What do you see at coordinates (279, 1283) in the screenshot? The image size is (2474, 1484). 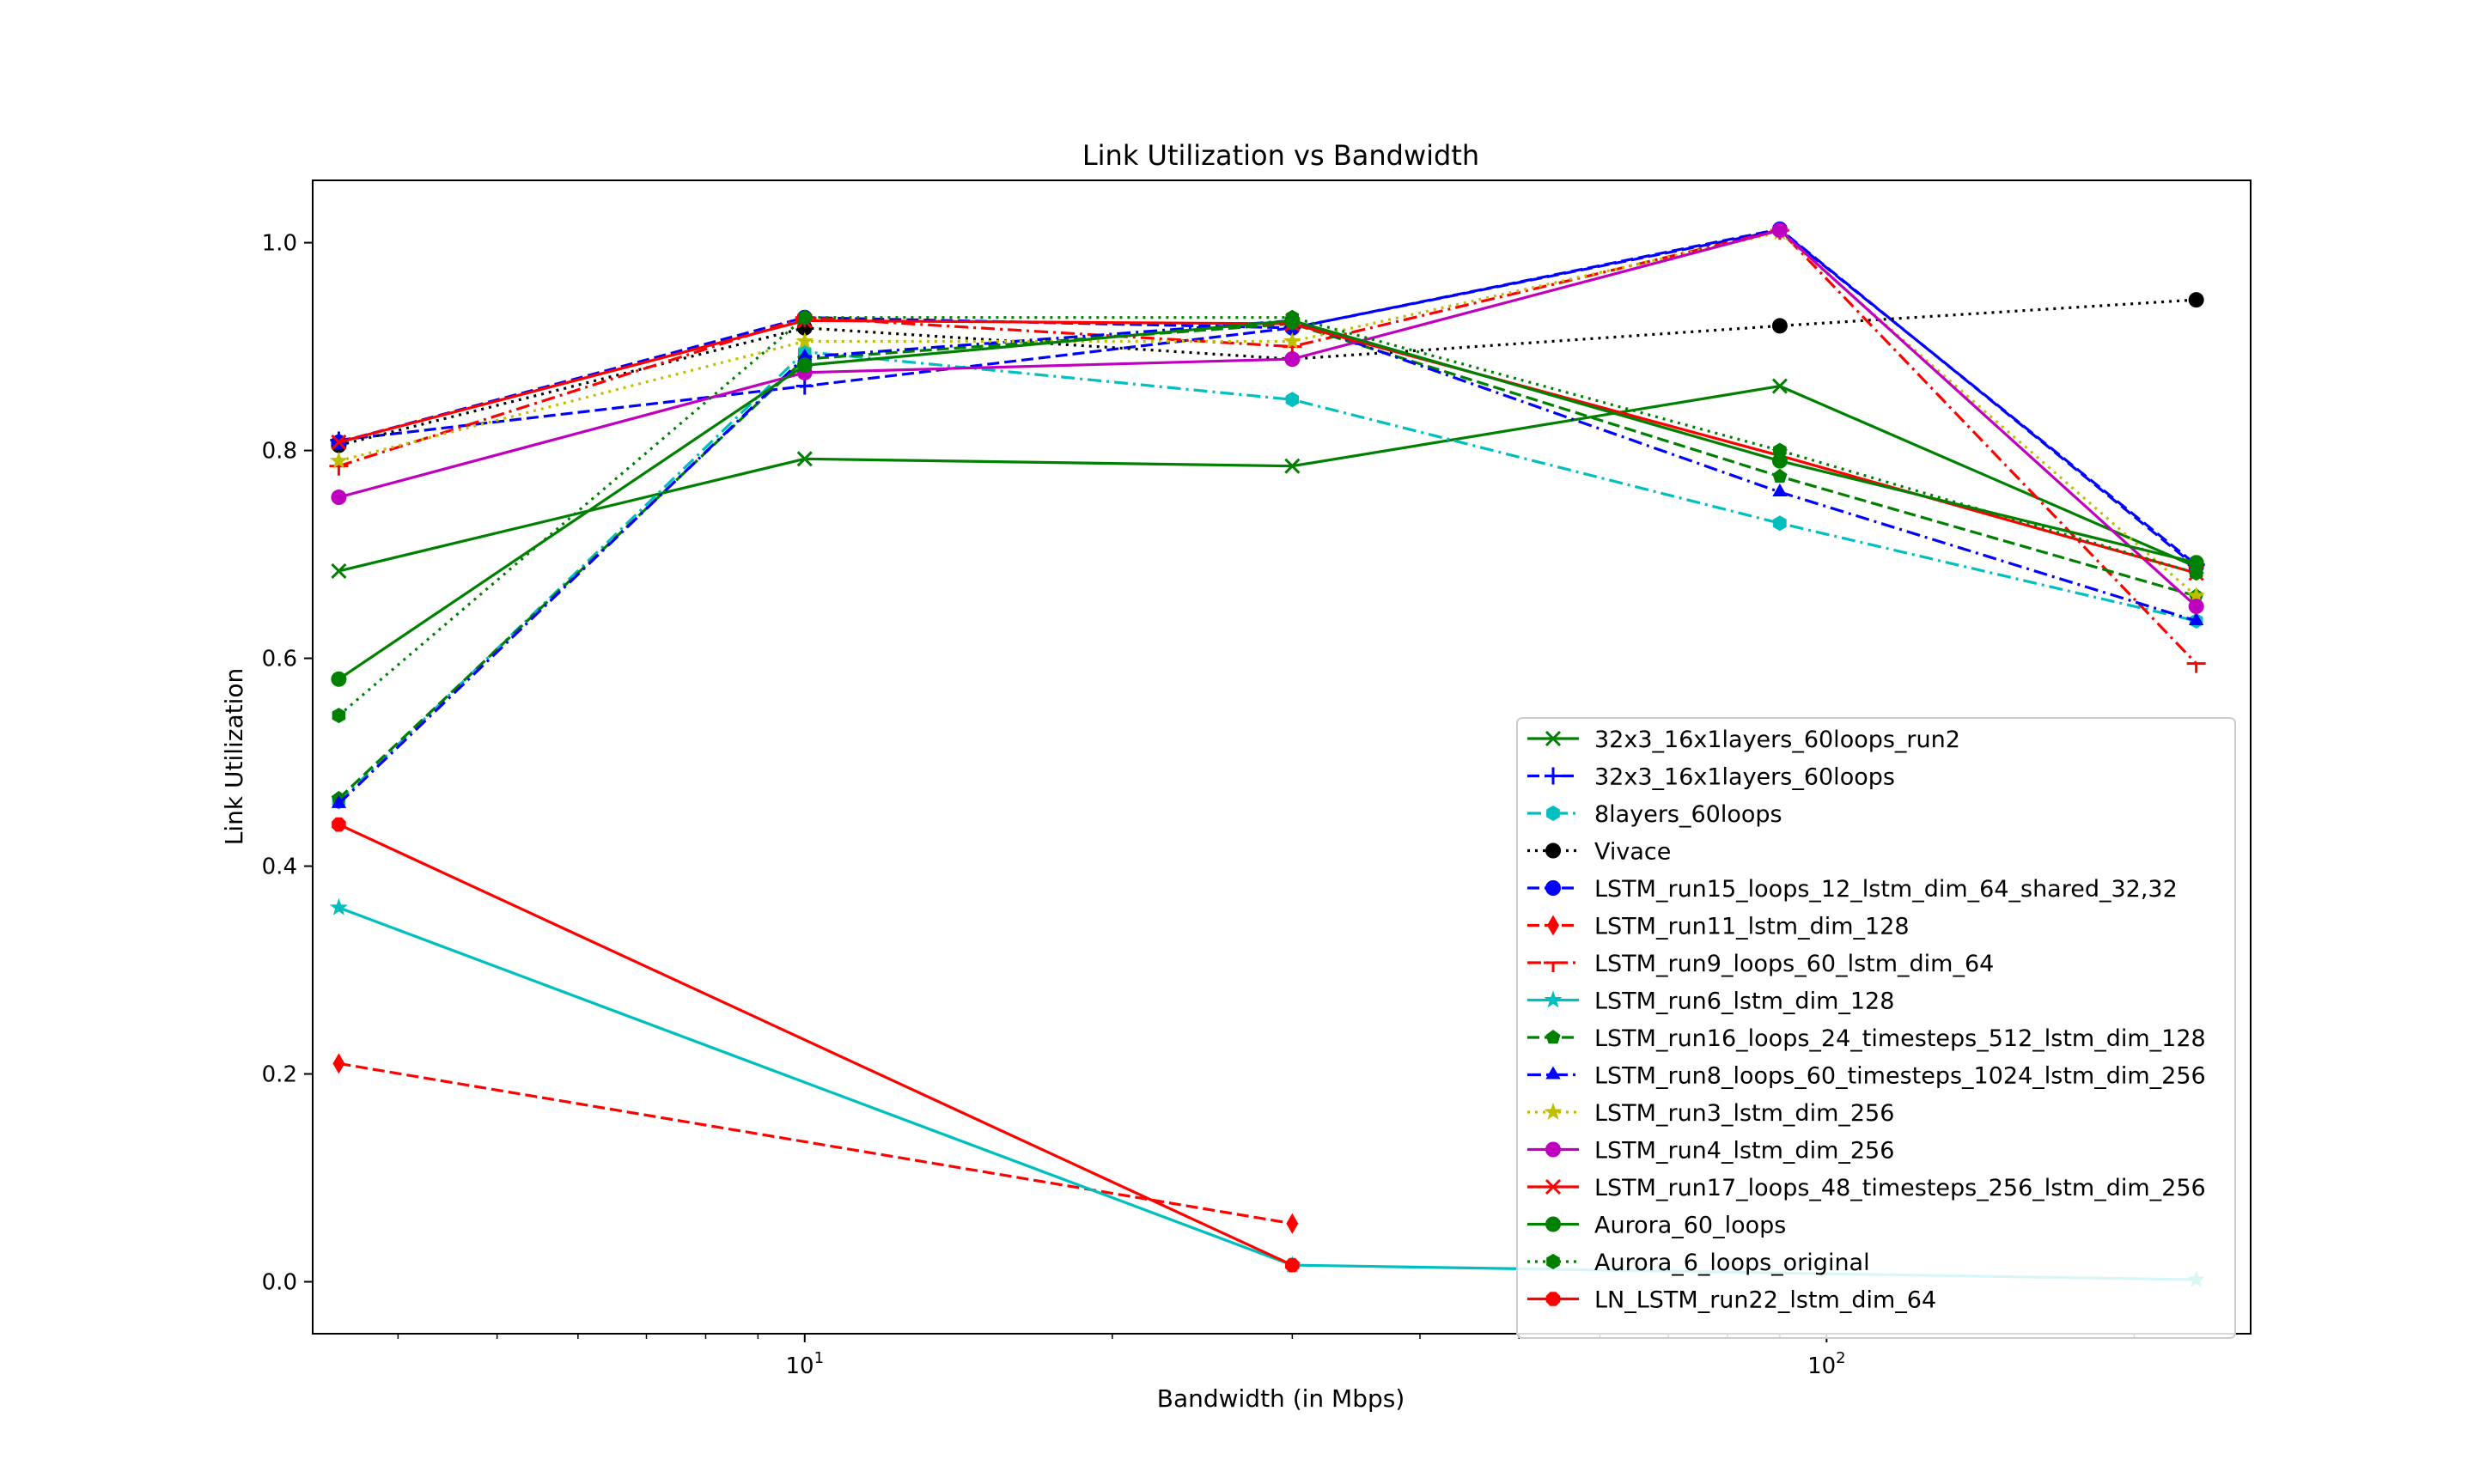 I see `y-tick-label: 0.0` at bounding box center [279, 1283].